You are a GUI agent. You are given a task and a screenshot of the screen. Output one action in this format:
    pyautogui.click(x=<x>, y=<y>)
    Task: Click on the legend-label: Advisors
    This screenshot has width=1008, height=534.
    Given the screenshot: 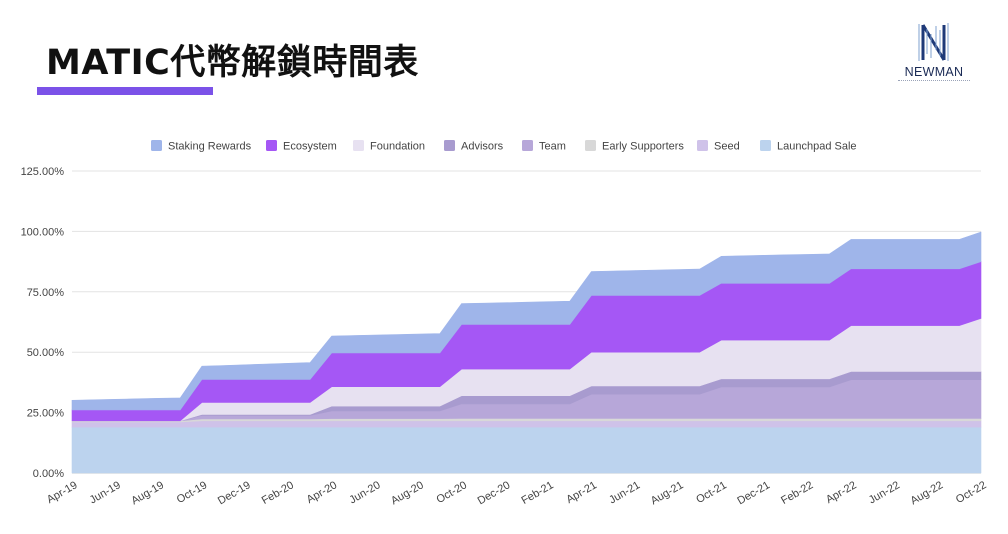 What is the action you would take?
    pyautogui.click(x=482, y=147)
    